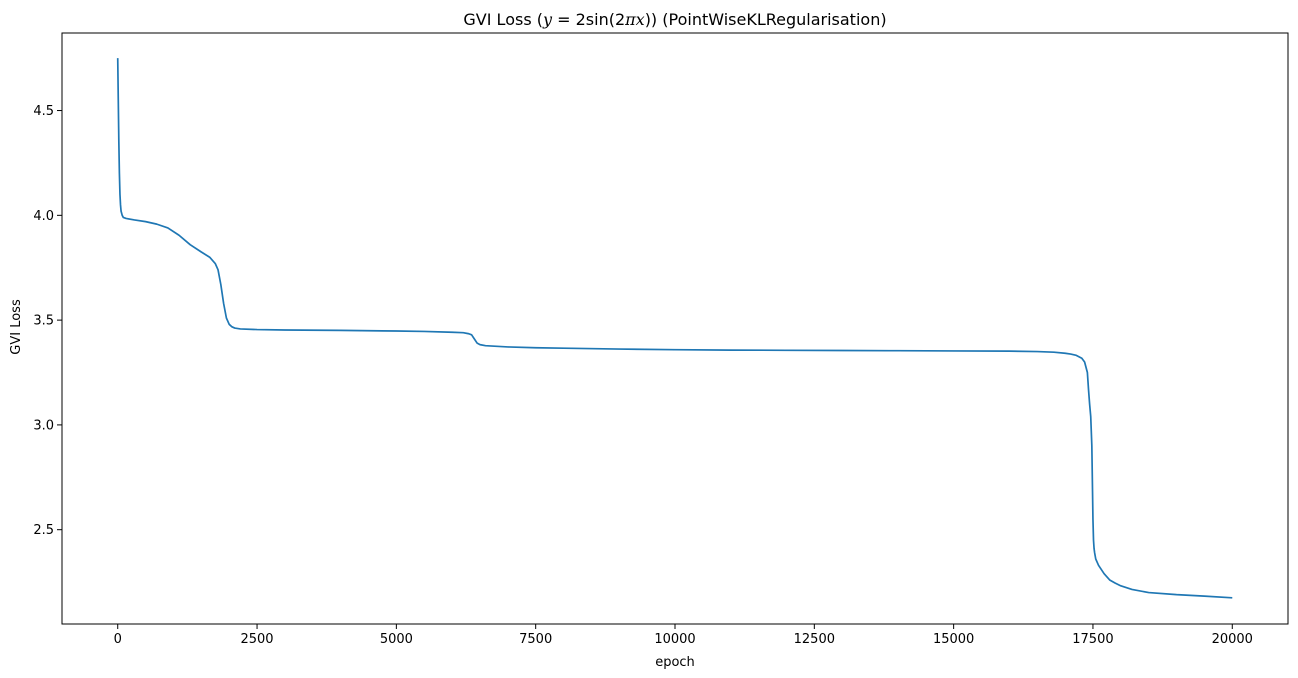 Image resolution: width=1298 pixels, height=678 pixels. I want to click on x-tick-label: 15000, so click(953, 639).